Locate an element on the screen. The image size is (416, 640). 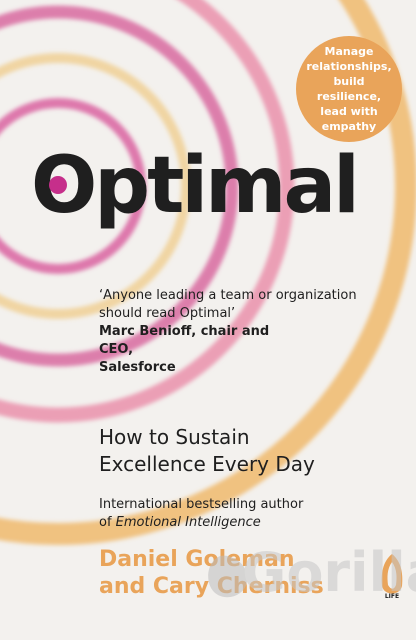
book-title: Optimal is located at coordinates (195, 186).